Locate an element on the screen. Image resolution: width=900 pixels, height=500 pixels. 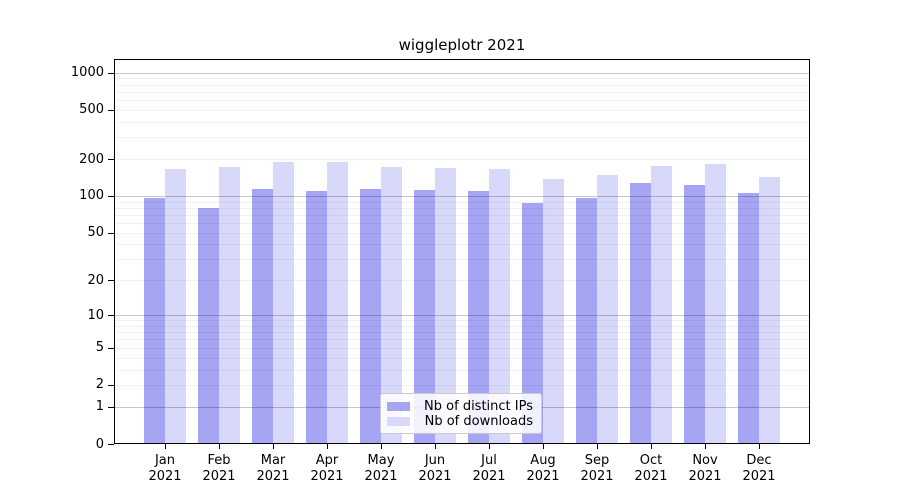
bar-downloads-may is located at coordinates (391, 305).